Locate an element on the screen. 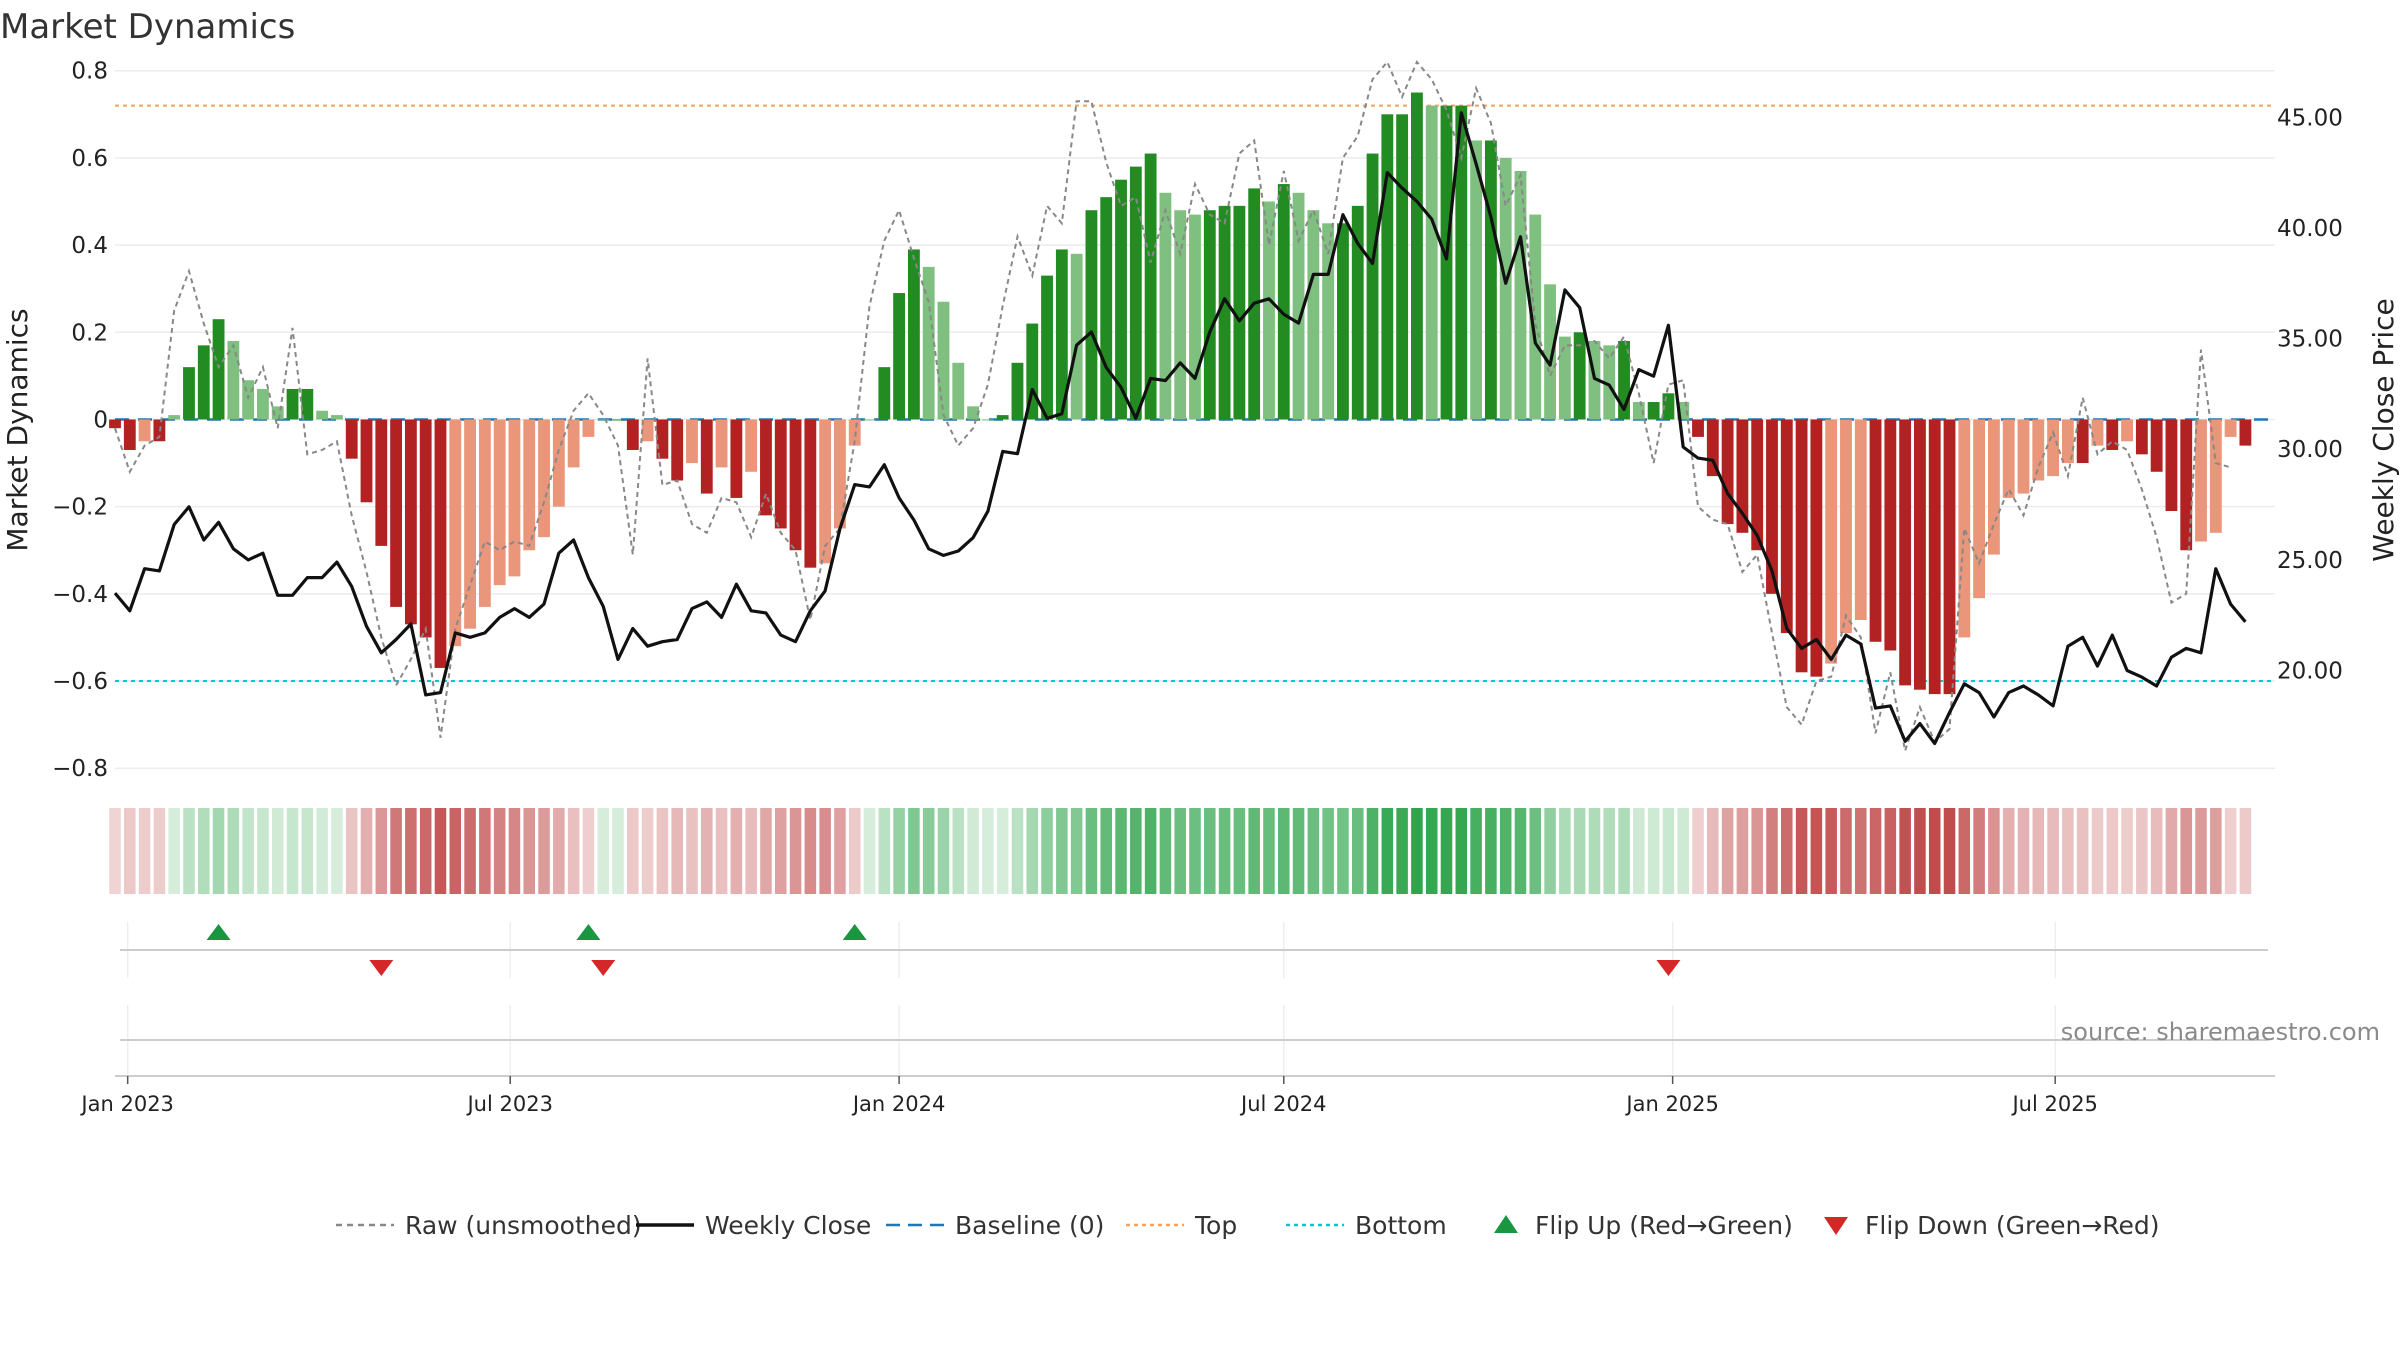 This screenshot has width=2400, height=1350. y2-tick-label: 35.00 is located at coordinates (2310, 340).